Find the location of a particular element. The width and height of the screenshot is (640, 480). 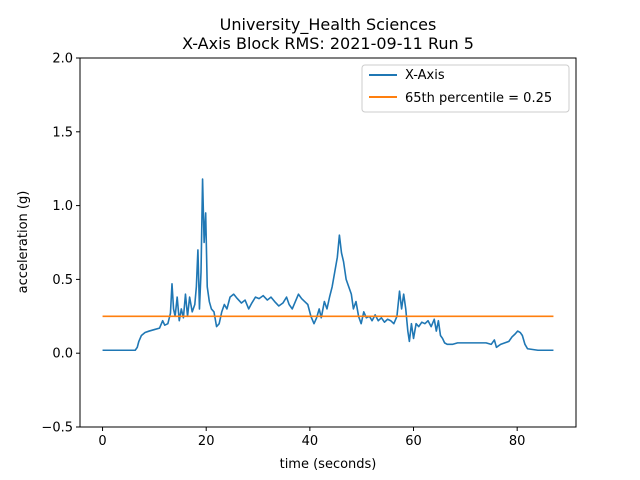

x-axis-label: time (seconds) is located at coordinates (328, 464).